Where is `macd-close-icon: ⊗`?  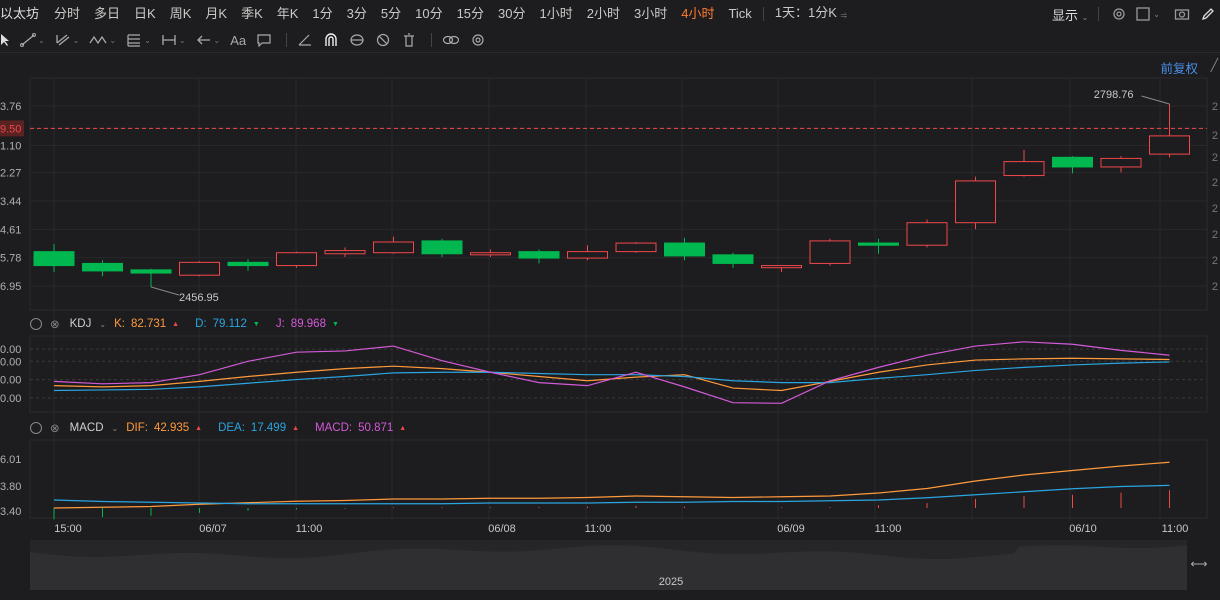 macd-close-icon: ⊗ is located at coordinates (55, 429).